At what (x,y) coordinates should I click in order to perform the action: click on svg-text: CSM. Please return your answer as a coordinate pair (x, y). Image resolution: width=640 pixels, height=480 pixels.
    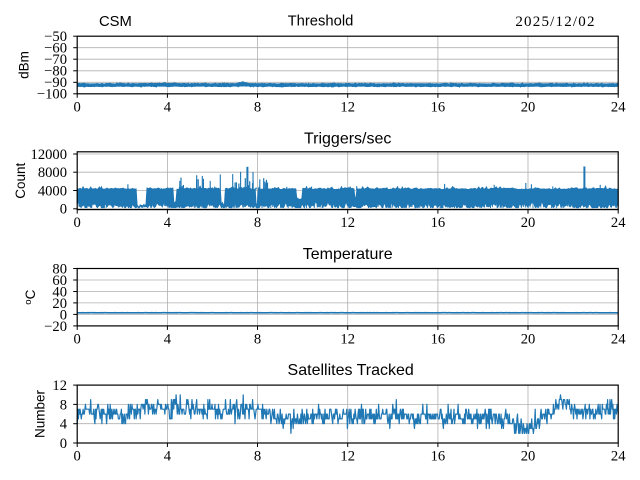
    Looking at the image, I should click on (115, 22).